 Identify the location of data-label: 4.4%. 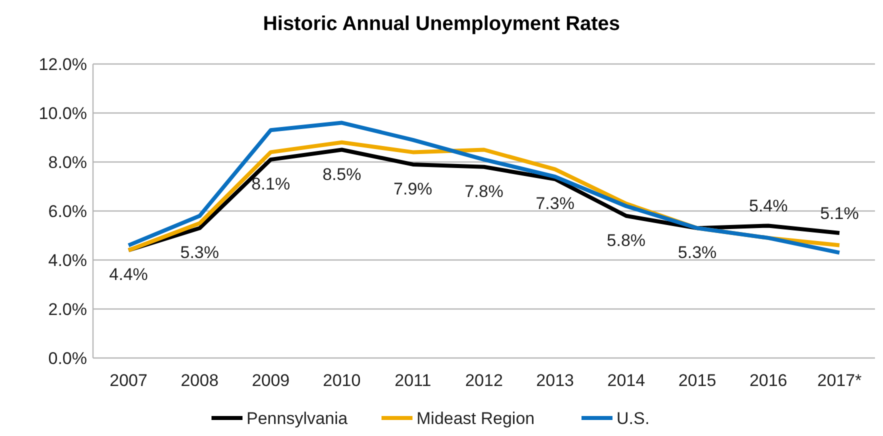
(128, 274).